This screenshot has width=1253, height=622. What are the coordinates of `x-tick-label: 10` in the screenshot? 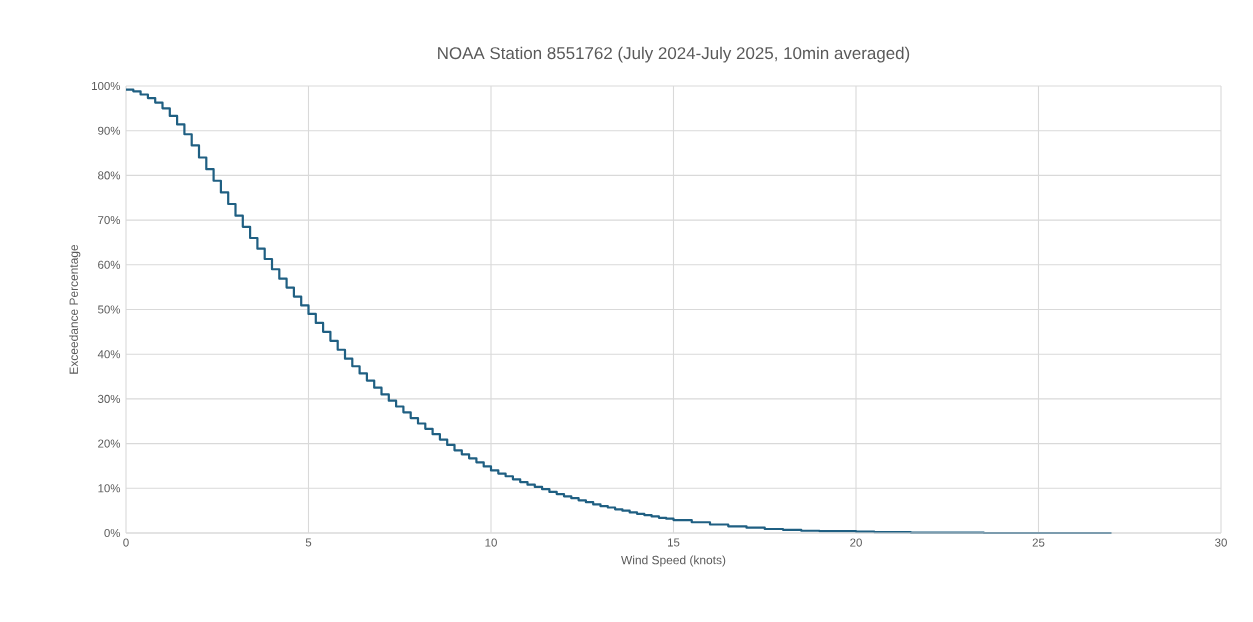 It's located at (491, 542).